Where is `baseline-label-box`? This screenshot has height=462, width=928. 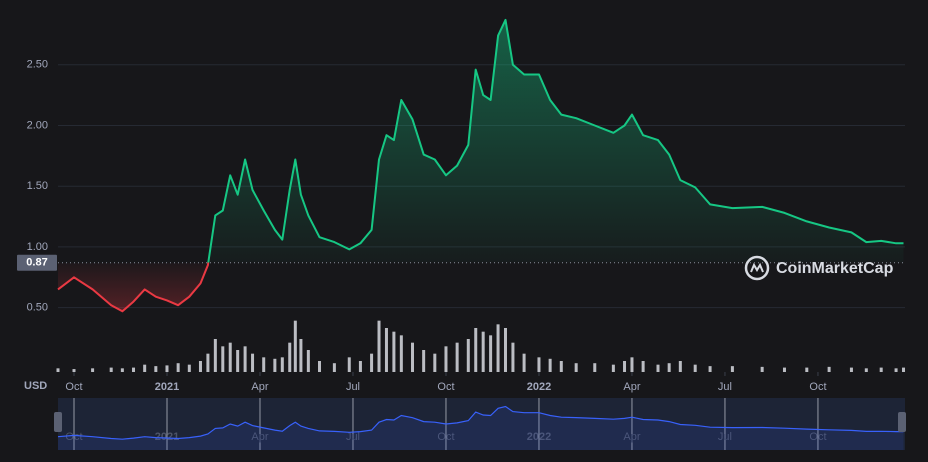
baseline-label-box is located at coordinates (37, 262).